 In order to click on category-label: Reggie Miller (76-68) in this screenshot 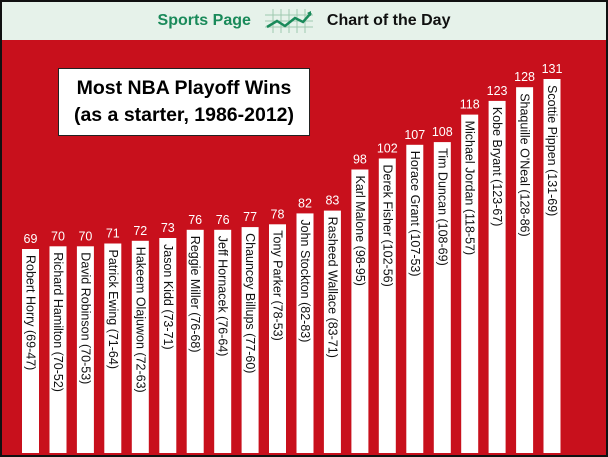, I will do `click(195, 294)`.